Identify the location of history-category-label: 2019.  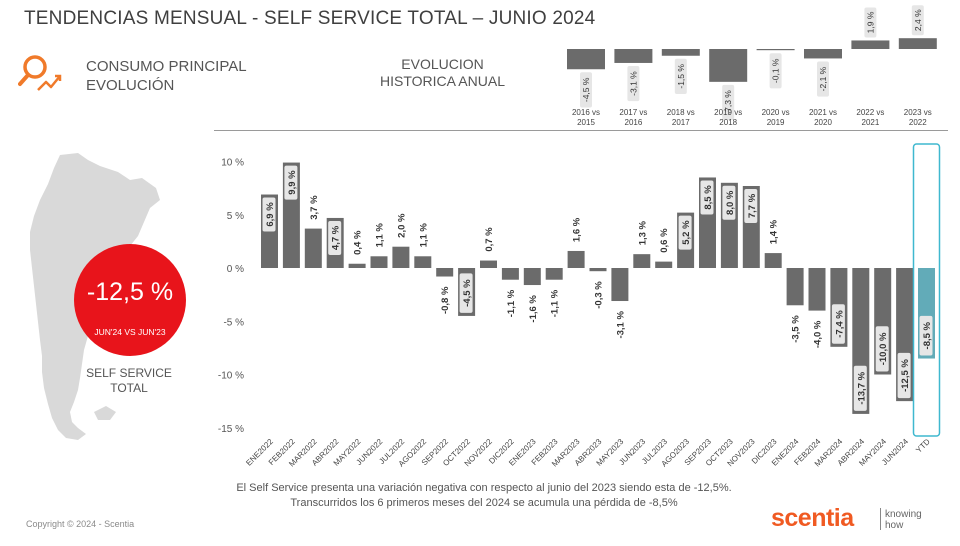
(776, 122).